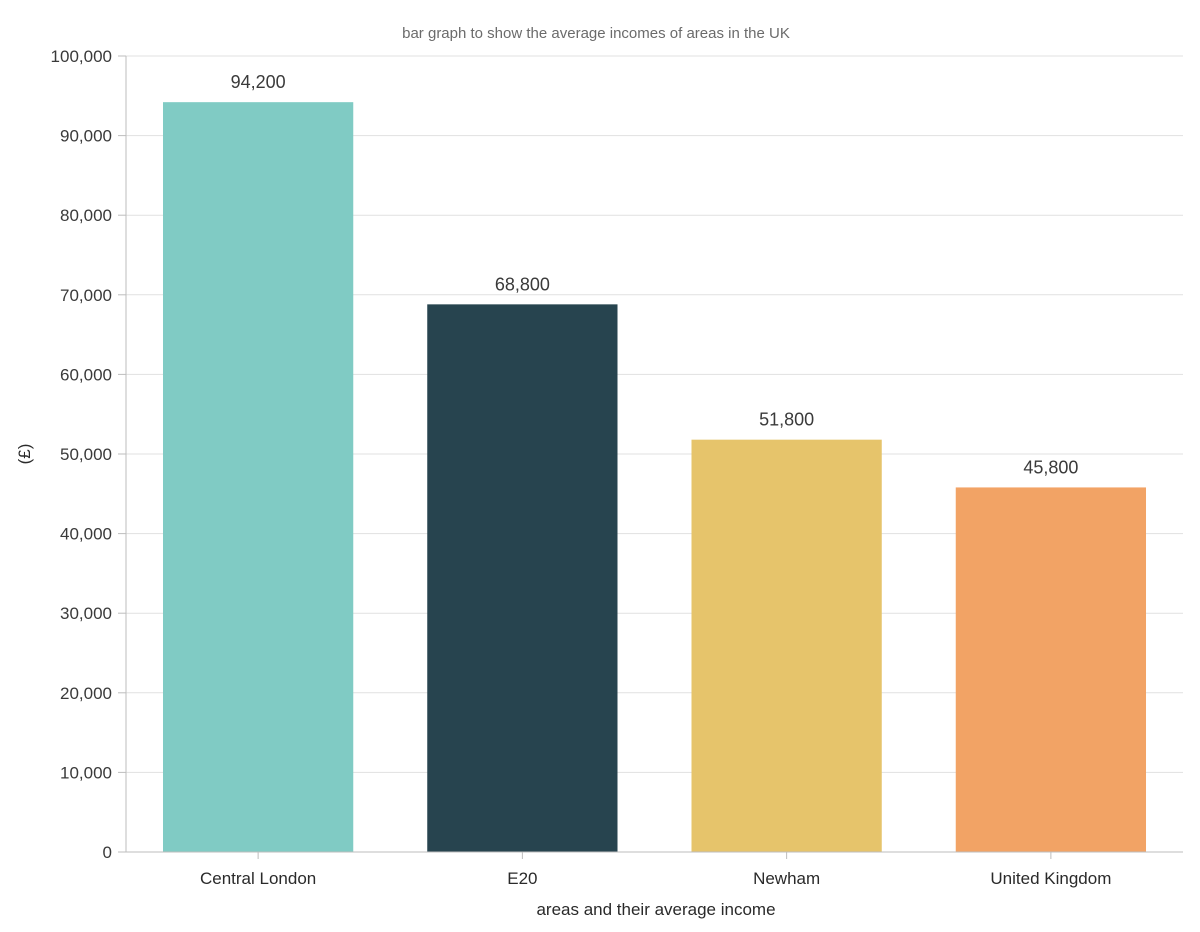 The width and height of the screenshot is (1200, 932). I want to click on y-tick-label: 30,000, so click(86, 613).